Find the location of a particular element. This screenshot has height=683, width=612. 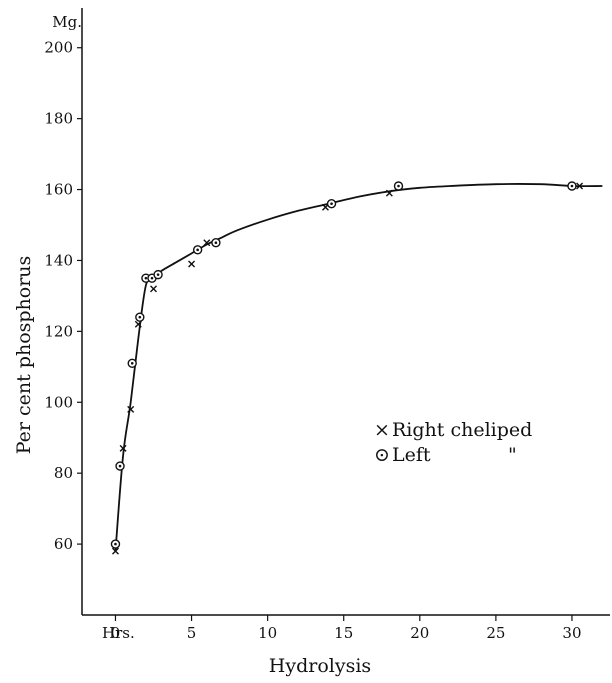

y-tick-label: 180 is located at coordinates (58, 119).